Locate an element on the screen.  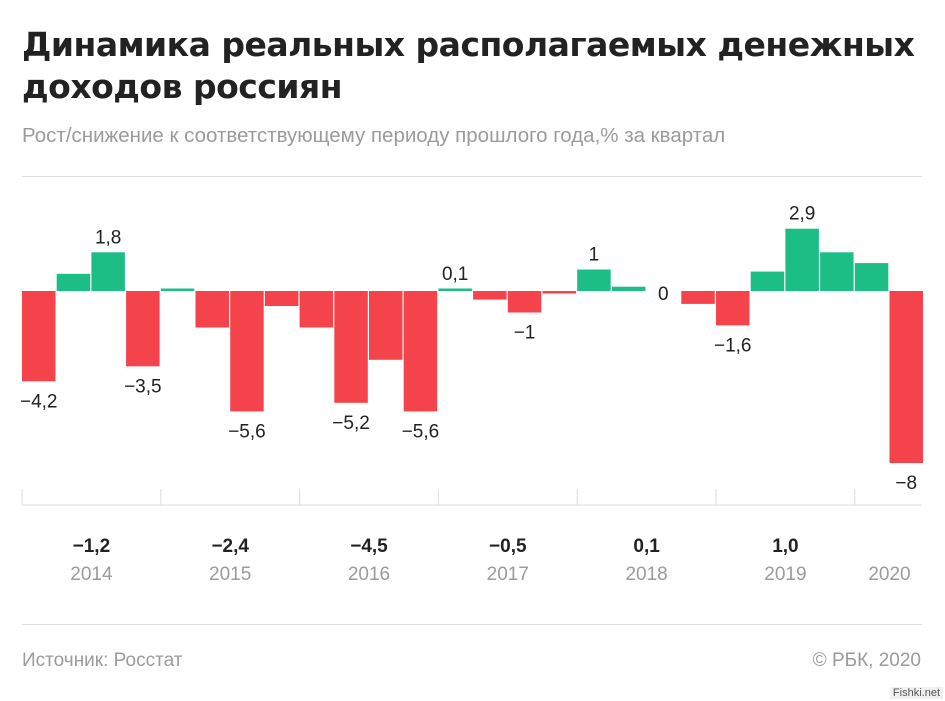
data-label: −5,2 is located at coordinates (351, 423).